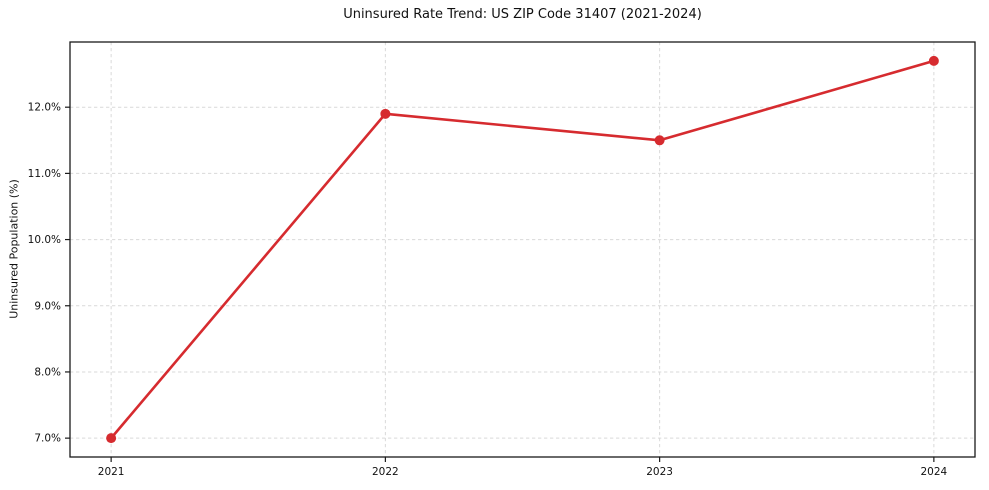 The image size is (989, 490). What do you see at coordinates (111, 472) in the screenshot?
I see `x-tick-label: 2021` at bounding box center [111, 472].